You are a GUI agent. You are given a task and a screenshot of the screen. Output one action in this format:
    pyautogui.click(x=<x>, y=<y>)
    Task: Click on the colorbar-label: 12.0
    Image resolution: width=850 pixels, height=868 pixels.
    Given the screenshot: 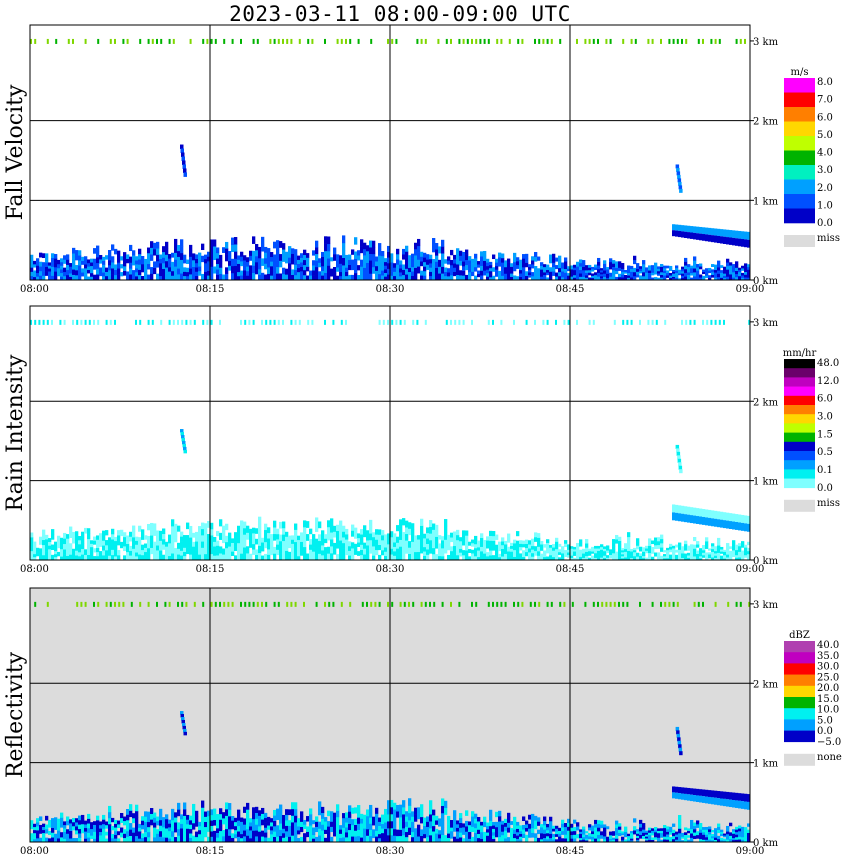 What is the action you would take?
    pyautogui.click(x=828, y=381)
    